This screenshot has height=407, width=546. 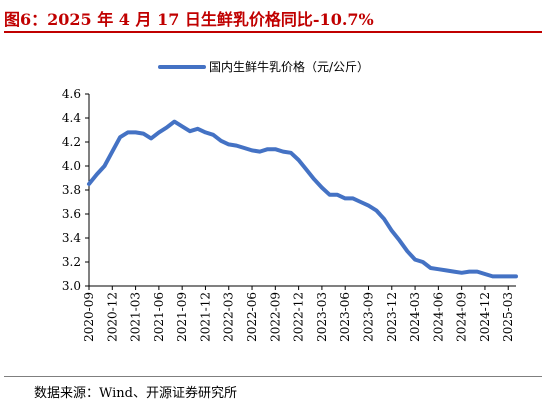 I want to click on y-tick-label: 3.2, so click(x=71, y=262).